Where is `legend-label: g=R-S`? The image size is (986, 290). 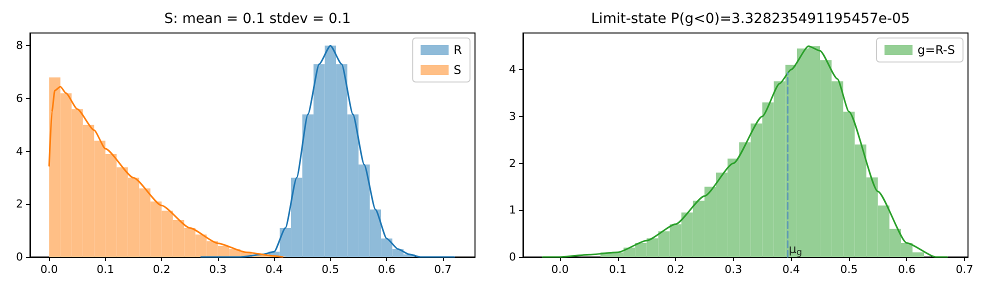
legend-label: g=R-S is located at coordinates (937, 50).